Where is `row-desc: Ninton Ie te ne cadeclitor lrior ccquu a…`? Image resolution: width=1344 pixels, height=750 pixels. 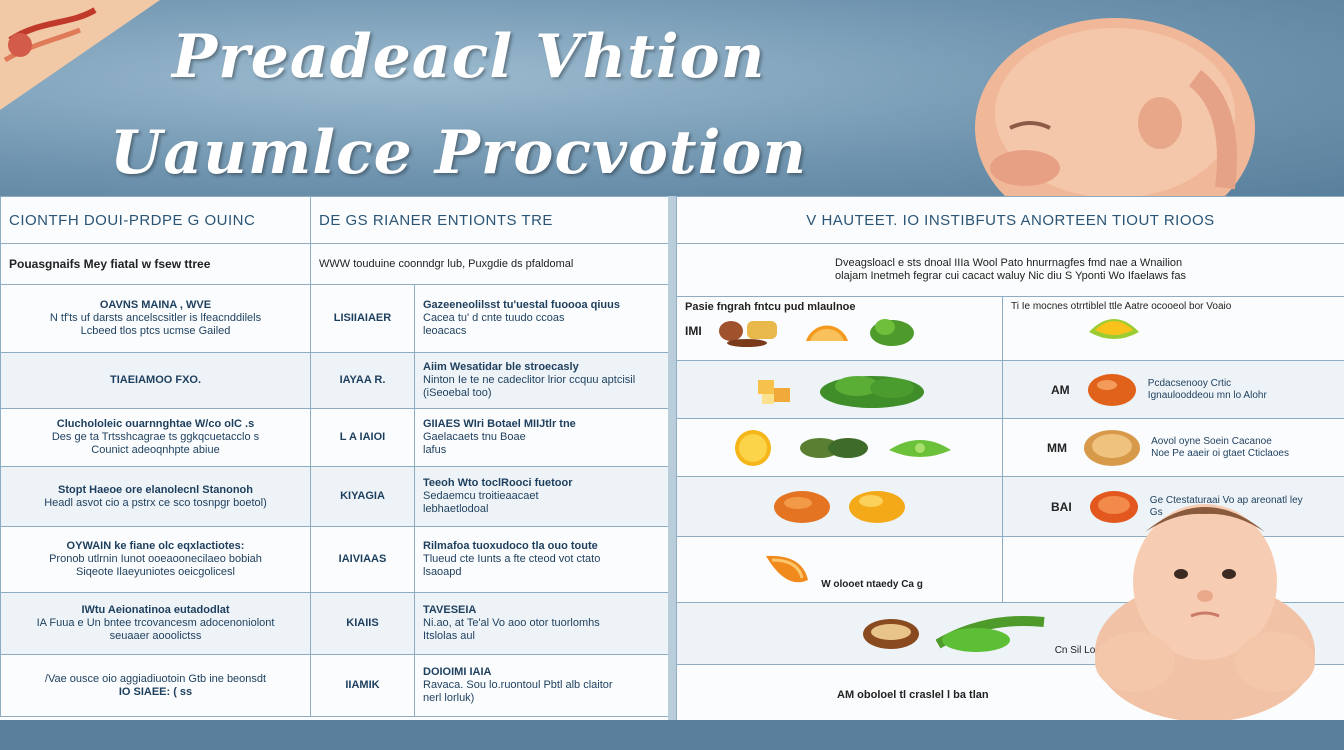 row-desc: Ninton Ie te ne cadeclitor lrior ccquu a… is located at coordinates (529, 386).